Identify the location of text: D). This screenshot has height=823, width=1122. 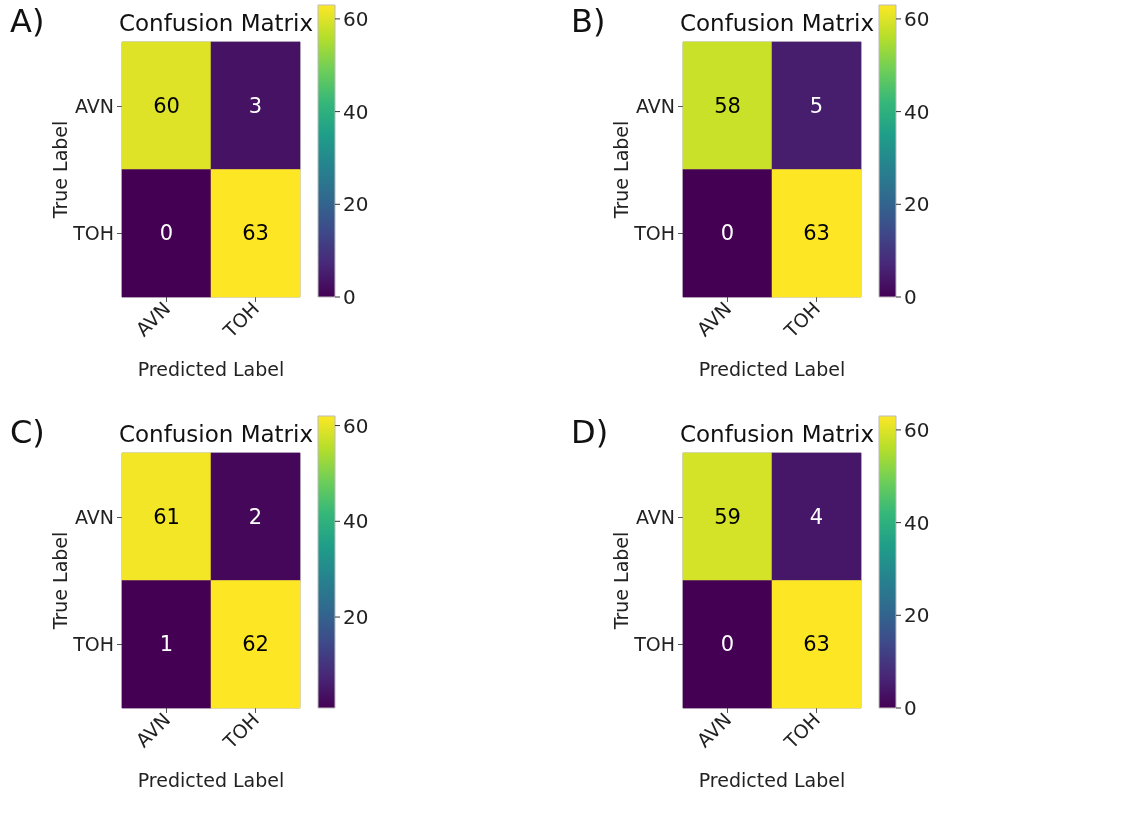
(590, 432).